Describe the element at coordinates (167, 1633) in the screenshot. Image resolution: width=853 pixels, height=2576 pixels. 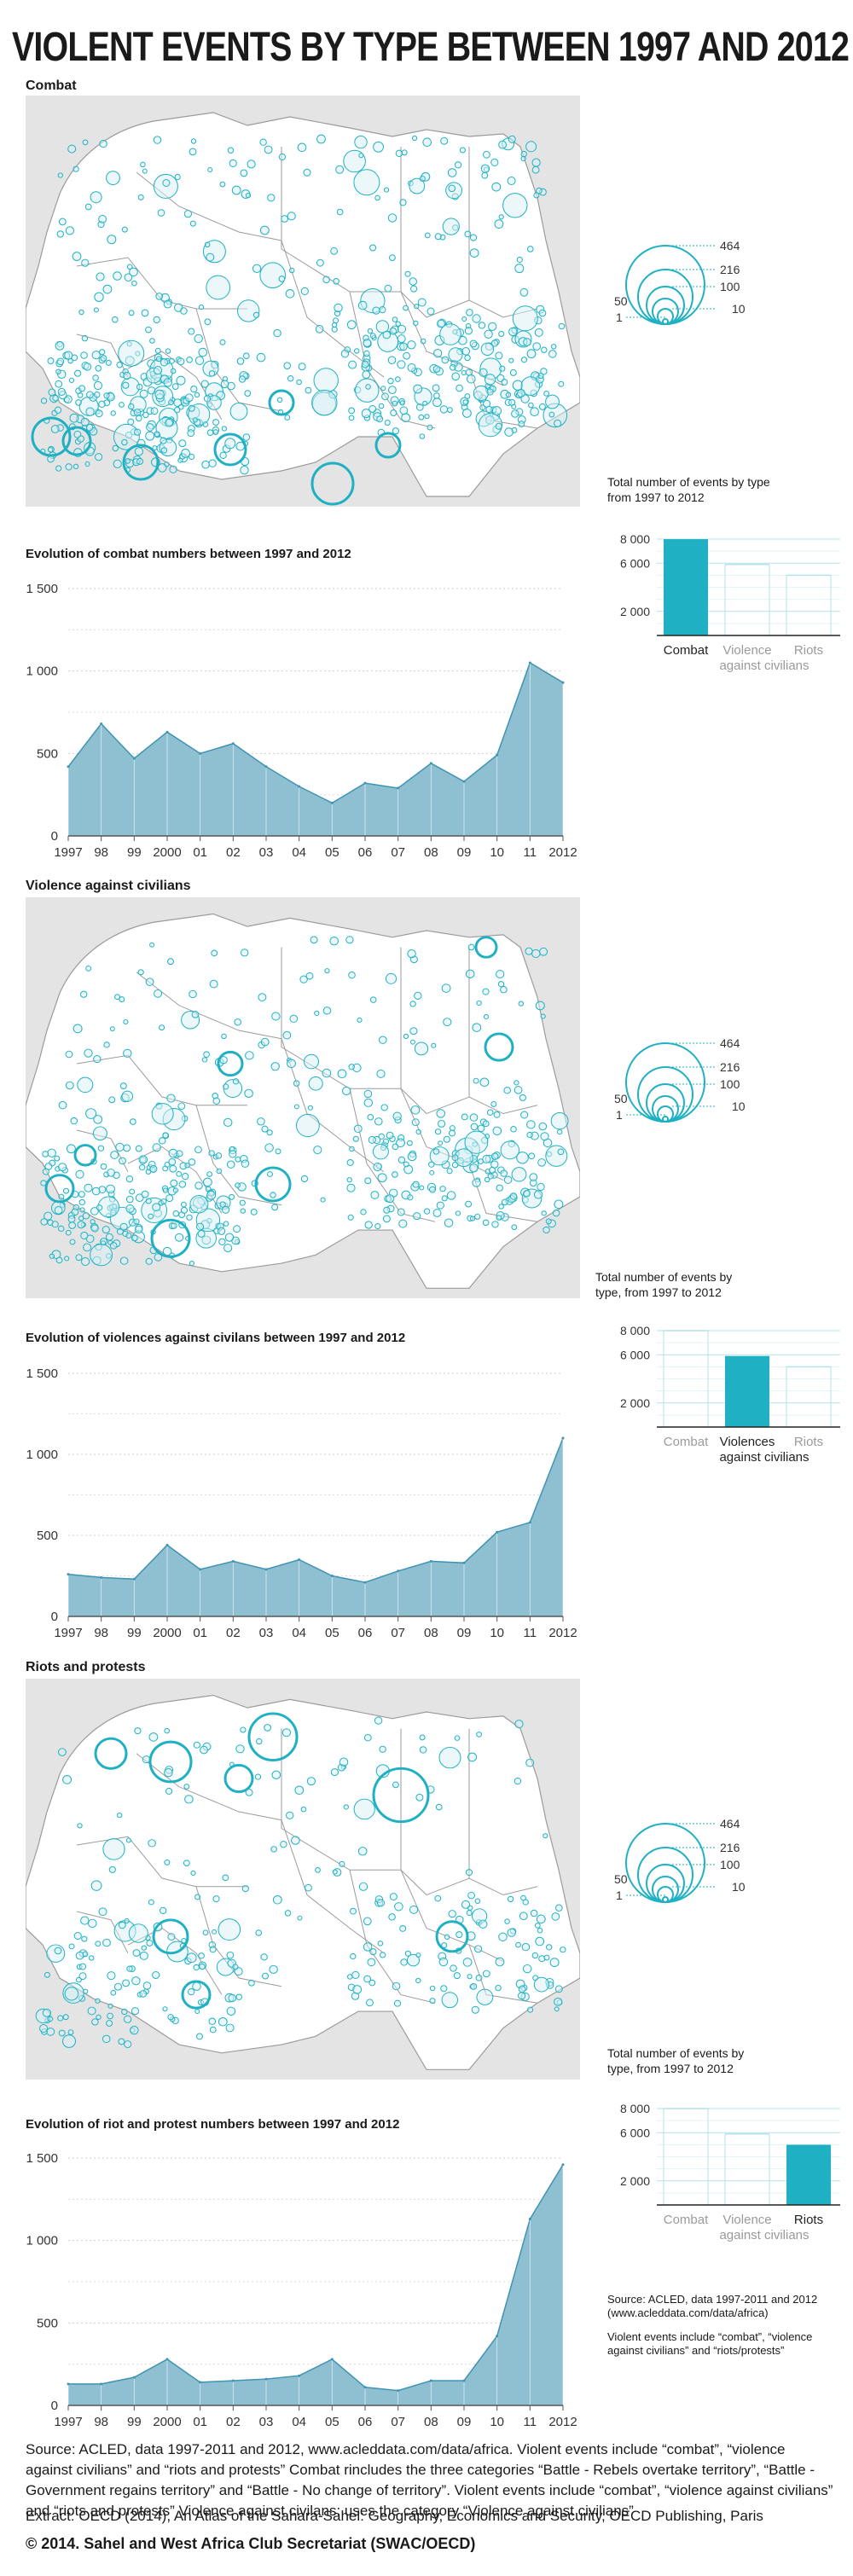
I see `x-tick-label: 2000` at that location.